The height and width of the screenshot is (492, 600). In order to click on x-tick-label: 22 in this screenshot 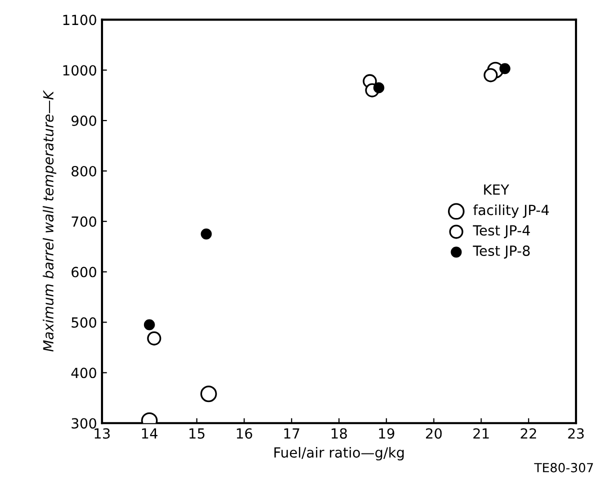, I will do `click(528, 433)`.